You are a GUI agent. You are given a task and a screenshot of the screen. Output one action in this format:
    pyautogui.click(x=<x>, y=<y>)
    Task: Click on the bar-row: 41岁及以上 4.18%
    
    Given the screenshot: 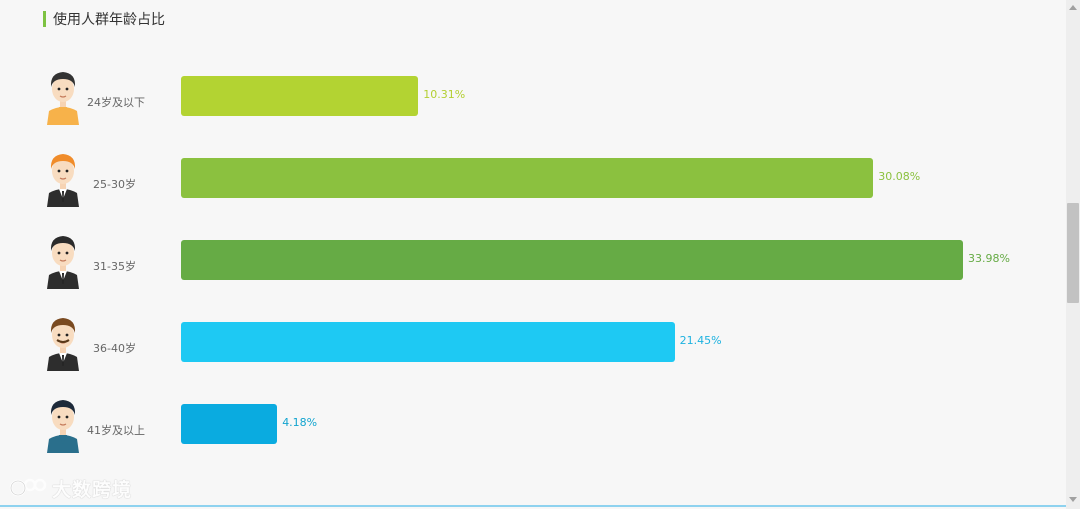 What is the action you would take?
    pyautogui.click(x=533, y=424)
    